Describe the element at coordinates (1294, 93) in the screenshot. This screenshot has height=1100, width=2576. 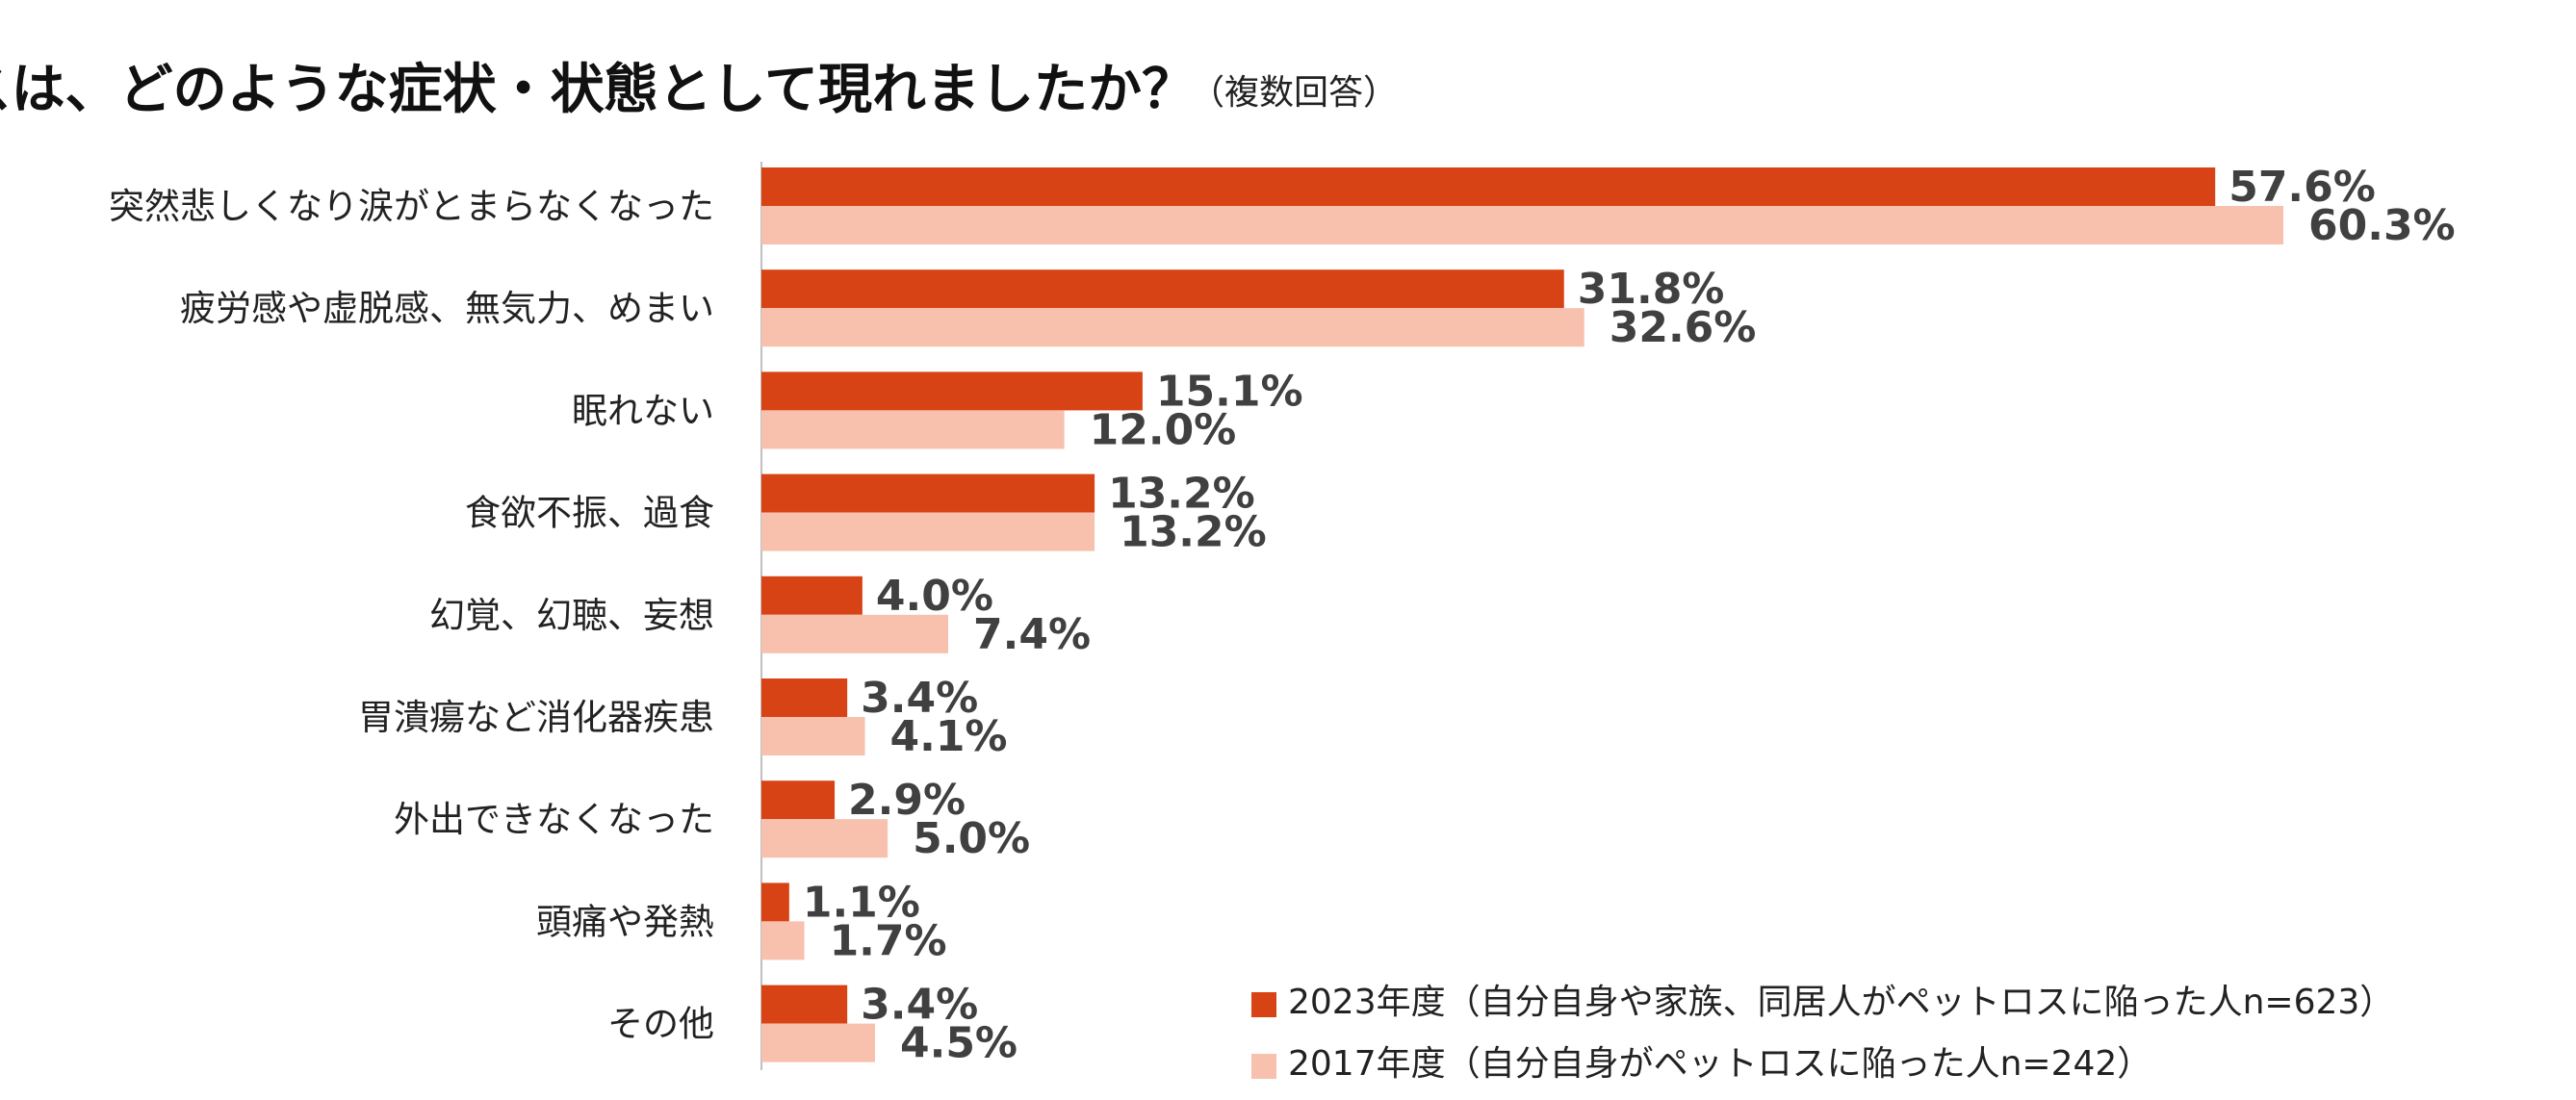
I see `chart-subtitle: （複数回答）` at that location.